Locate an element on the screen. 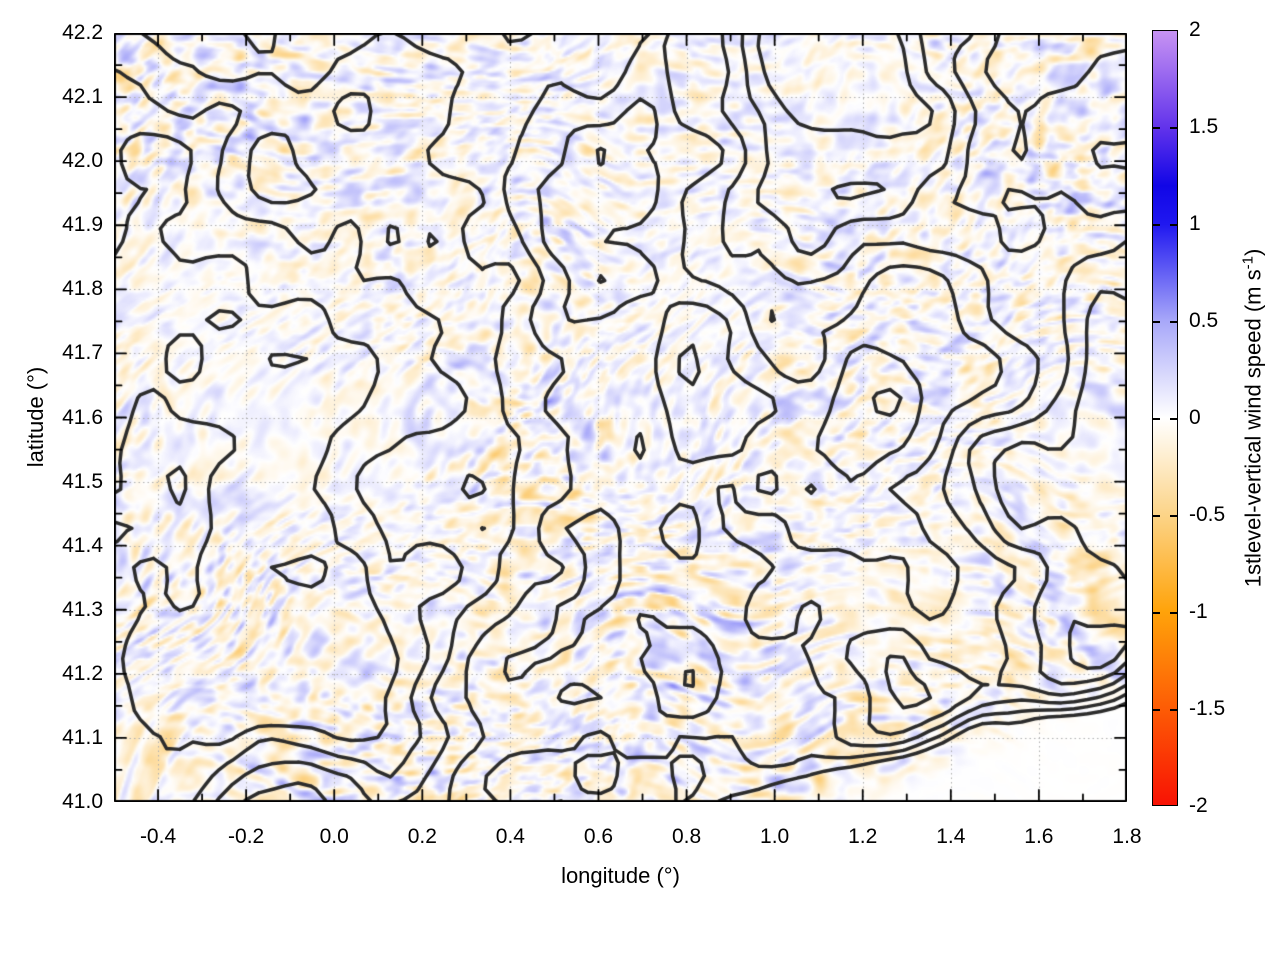 Image resolution: width=1280 pixels, height=960 pixels. y-tick-label: 41.6 is located at coordinates (82, 417).